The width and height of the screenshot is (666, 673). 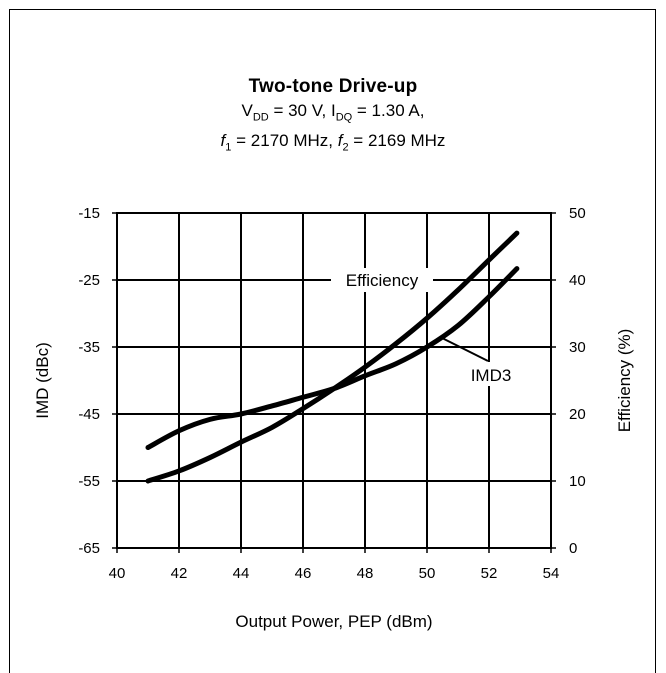 I want to click on subtitle-vdd-subscript: DD, so click(x=260, y=117).